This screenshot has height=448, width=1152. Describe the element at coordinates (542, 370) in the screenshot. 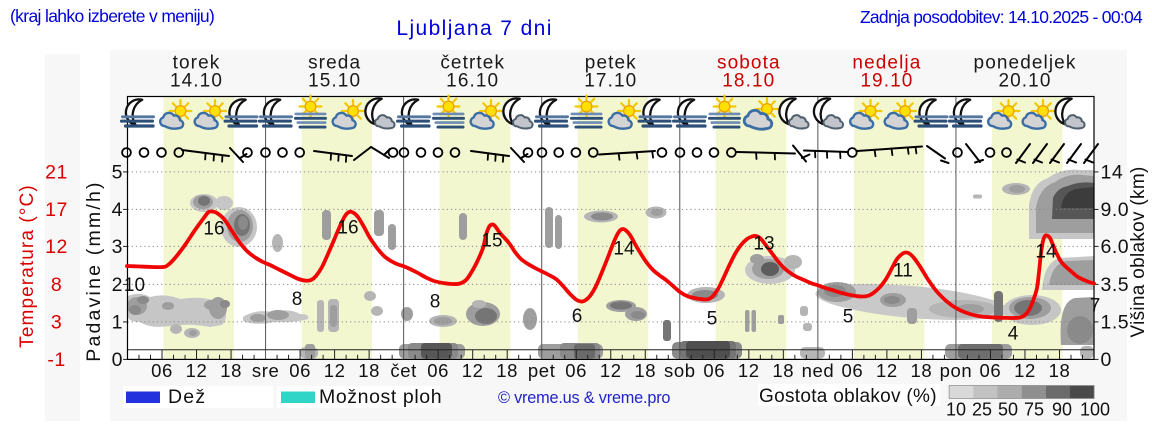

I see `svg-text: pet` at that location.